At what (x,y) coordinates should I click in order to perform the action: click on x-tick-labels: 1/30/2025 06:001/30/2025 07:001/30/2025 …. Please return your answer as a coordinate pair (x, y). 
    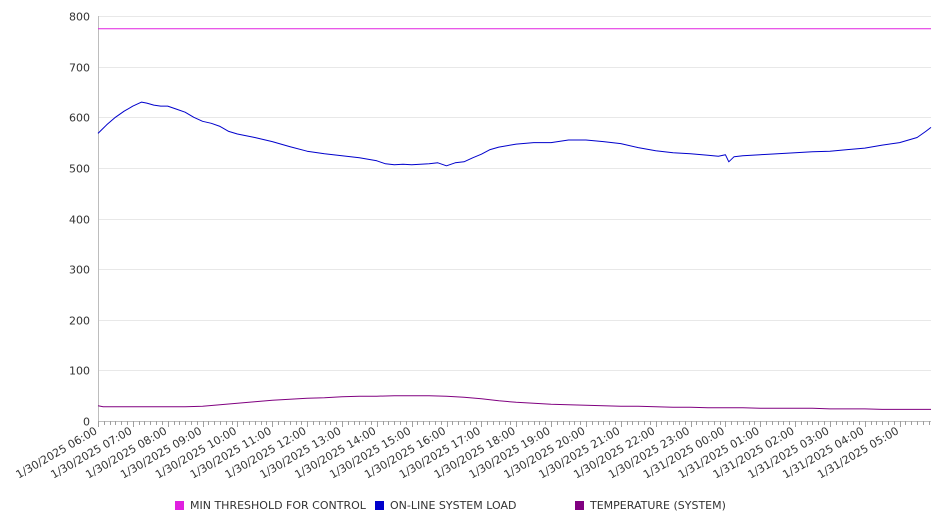
    Looking at the image, I should click on (457, 452).